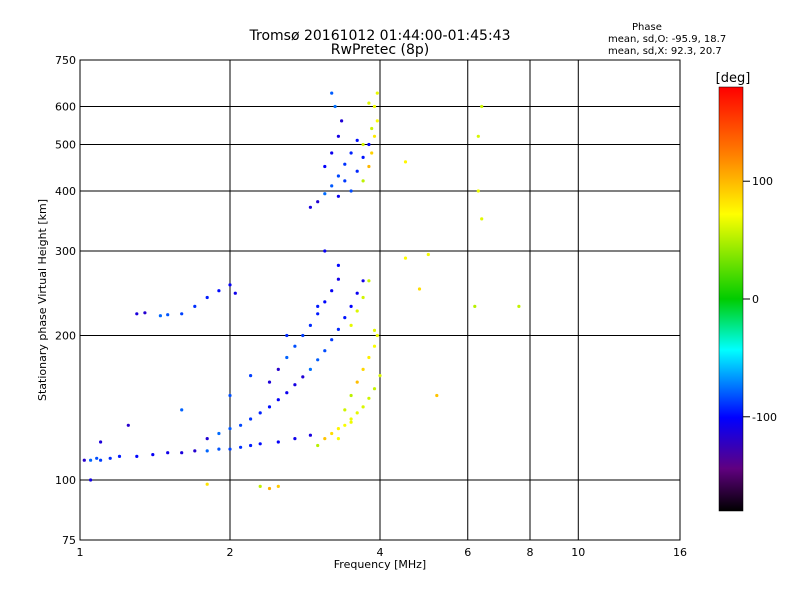 This screenshot has width=800, height=600. What do you see at coordinates (530, 552) in the screenshot?
I see `x-tick-label: 8` at bounding box center [530, 552].